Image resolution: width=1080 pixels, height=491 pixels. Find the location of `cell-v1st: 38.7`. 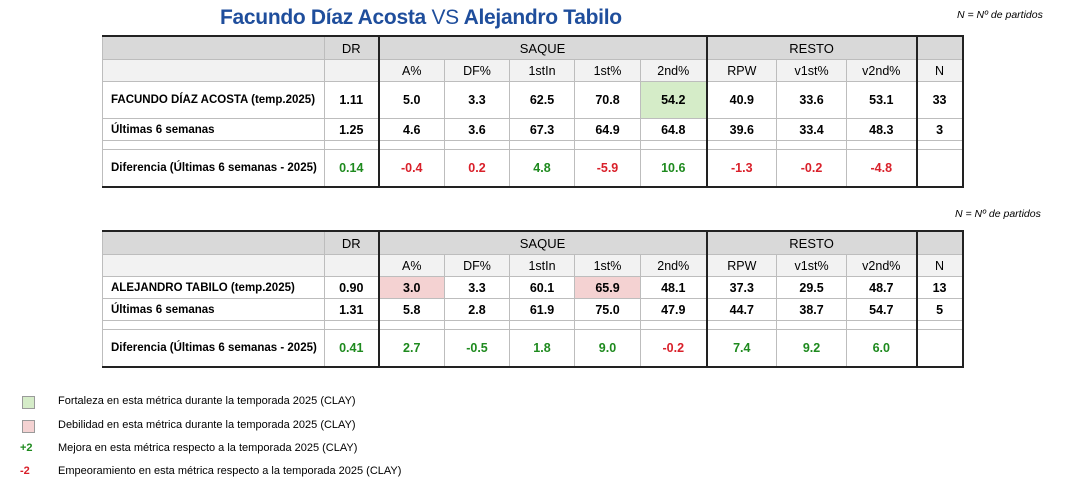

cell-v1st: 38.7 is located at coordinates (812, 309).